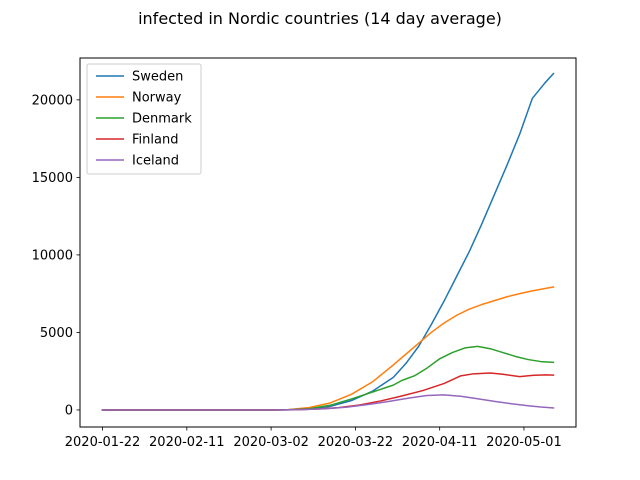 This screenshot has height=480, width=640. Describe the element at coordinates (52, 178) in the screenshot. I see `y-tick-label: 15000` at that location.